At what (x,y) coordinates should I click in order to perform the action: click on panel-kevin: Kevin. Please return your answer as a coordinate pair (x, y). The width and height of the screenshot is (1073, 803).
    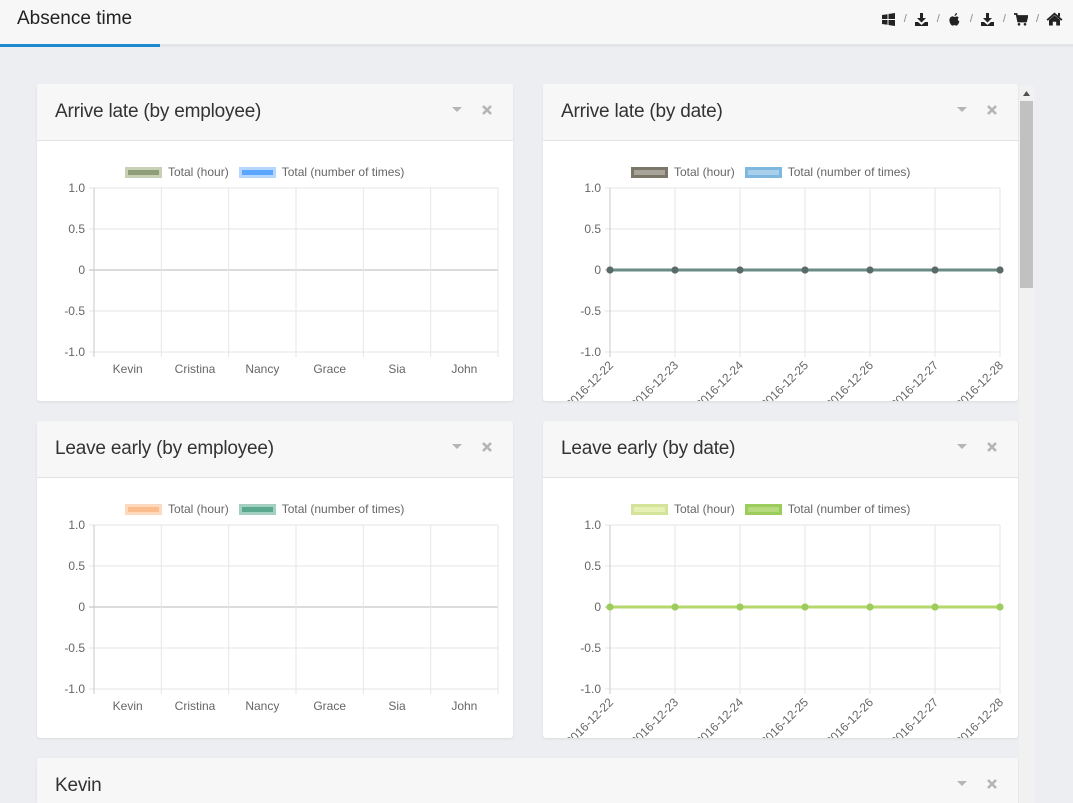
    Looking at the image, I should click on (527, 780).